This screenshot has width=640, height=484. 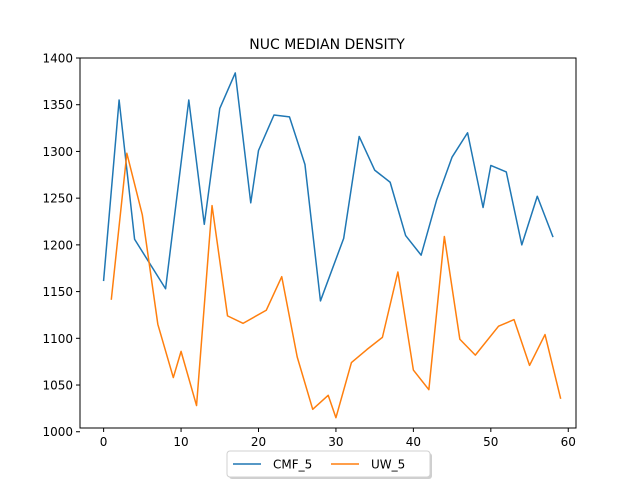 What do you see at coordinates (335, 442) in the screenshot?
I see `x-tick-label: 30` at bounding box center [335, 442].